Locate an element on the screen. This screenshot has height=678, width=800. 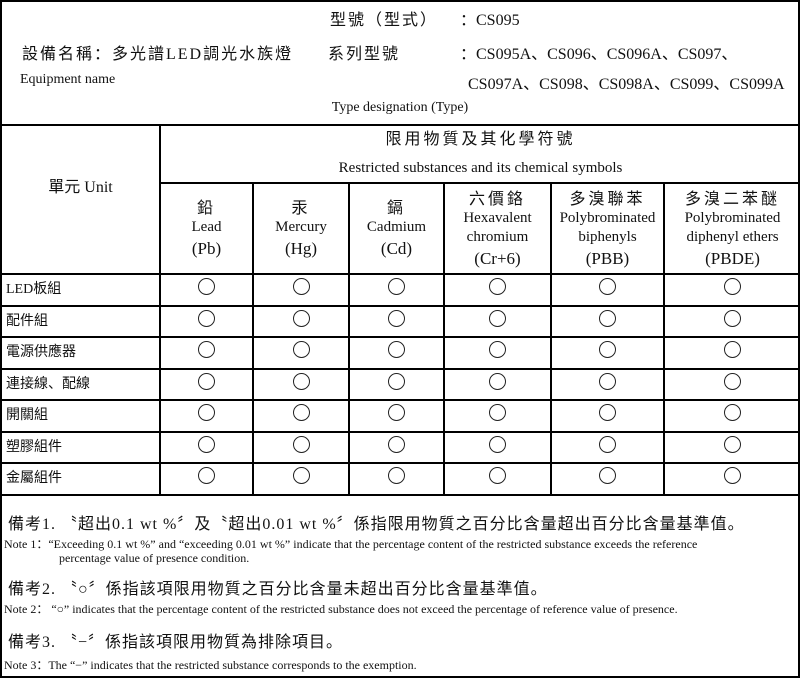
column-cn: 鎘 is located at coordinates (396, 208).